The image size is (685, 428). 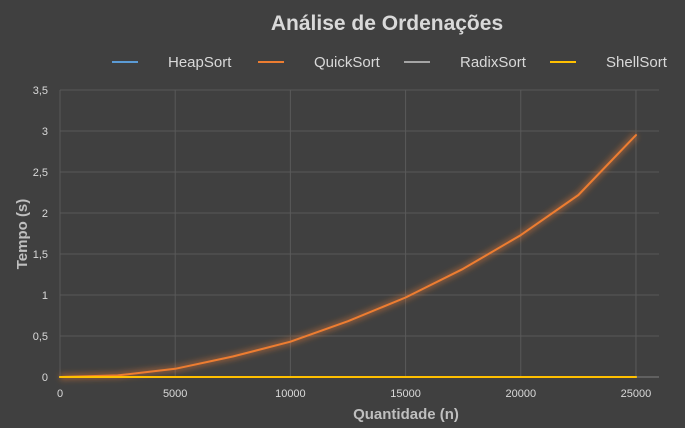 What do you see at coordinates (45, 296) in the screenshot?
I see `y-tick-label: 1` at bounding box center [45, 296].